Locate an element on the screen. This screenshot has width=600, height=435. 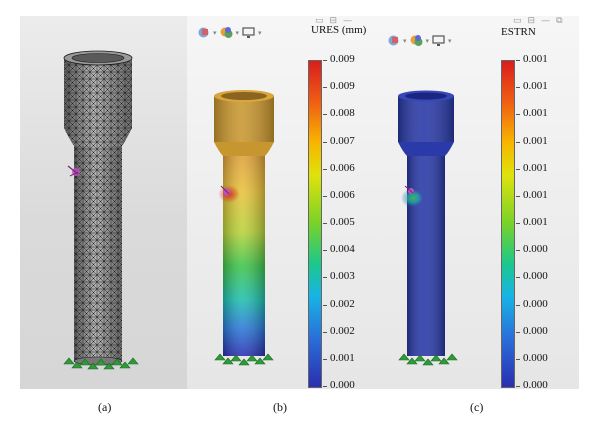
legend-tick-label: 0.005 is located at coordinates (342, 222).